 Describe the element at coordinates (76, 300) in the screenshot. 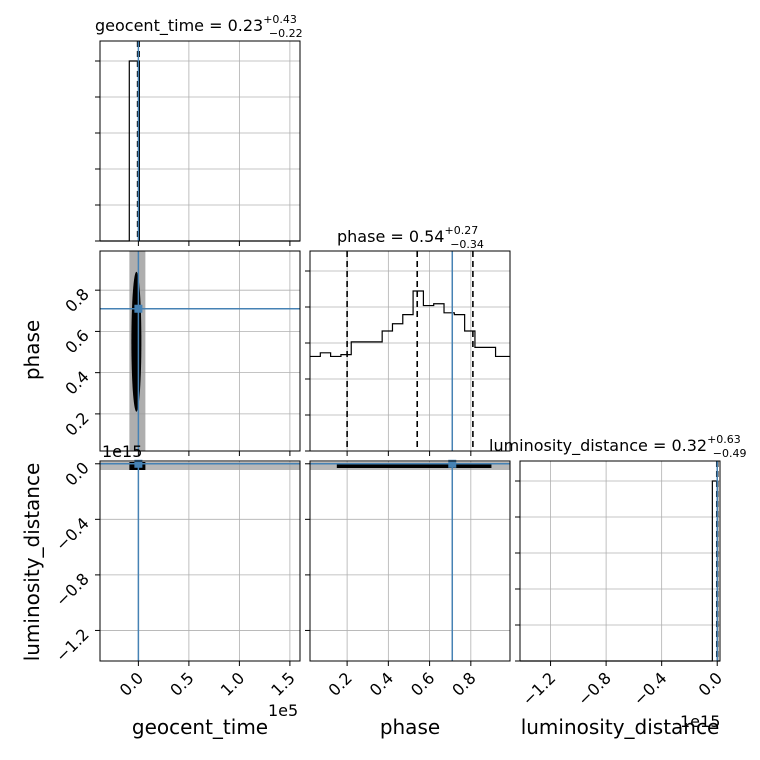

I see `tick-label-y: 0.8` at that location.